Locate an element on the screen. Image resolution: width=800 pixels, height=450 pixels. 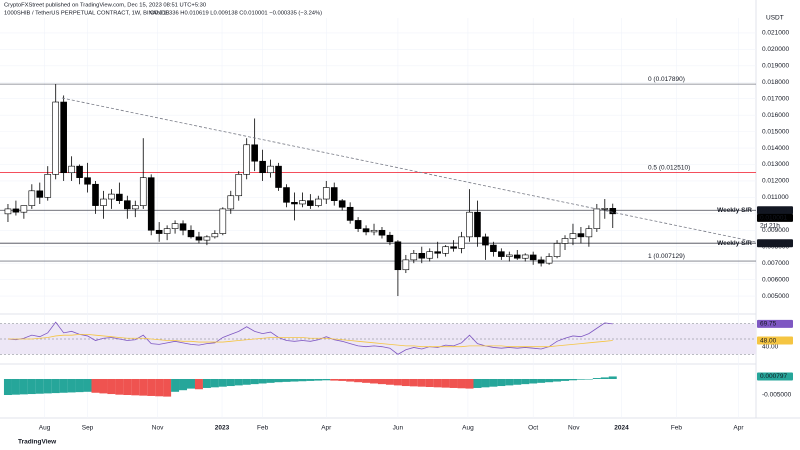
x-tick-label: Nov is located at coordinates (158, 428).